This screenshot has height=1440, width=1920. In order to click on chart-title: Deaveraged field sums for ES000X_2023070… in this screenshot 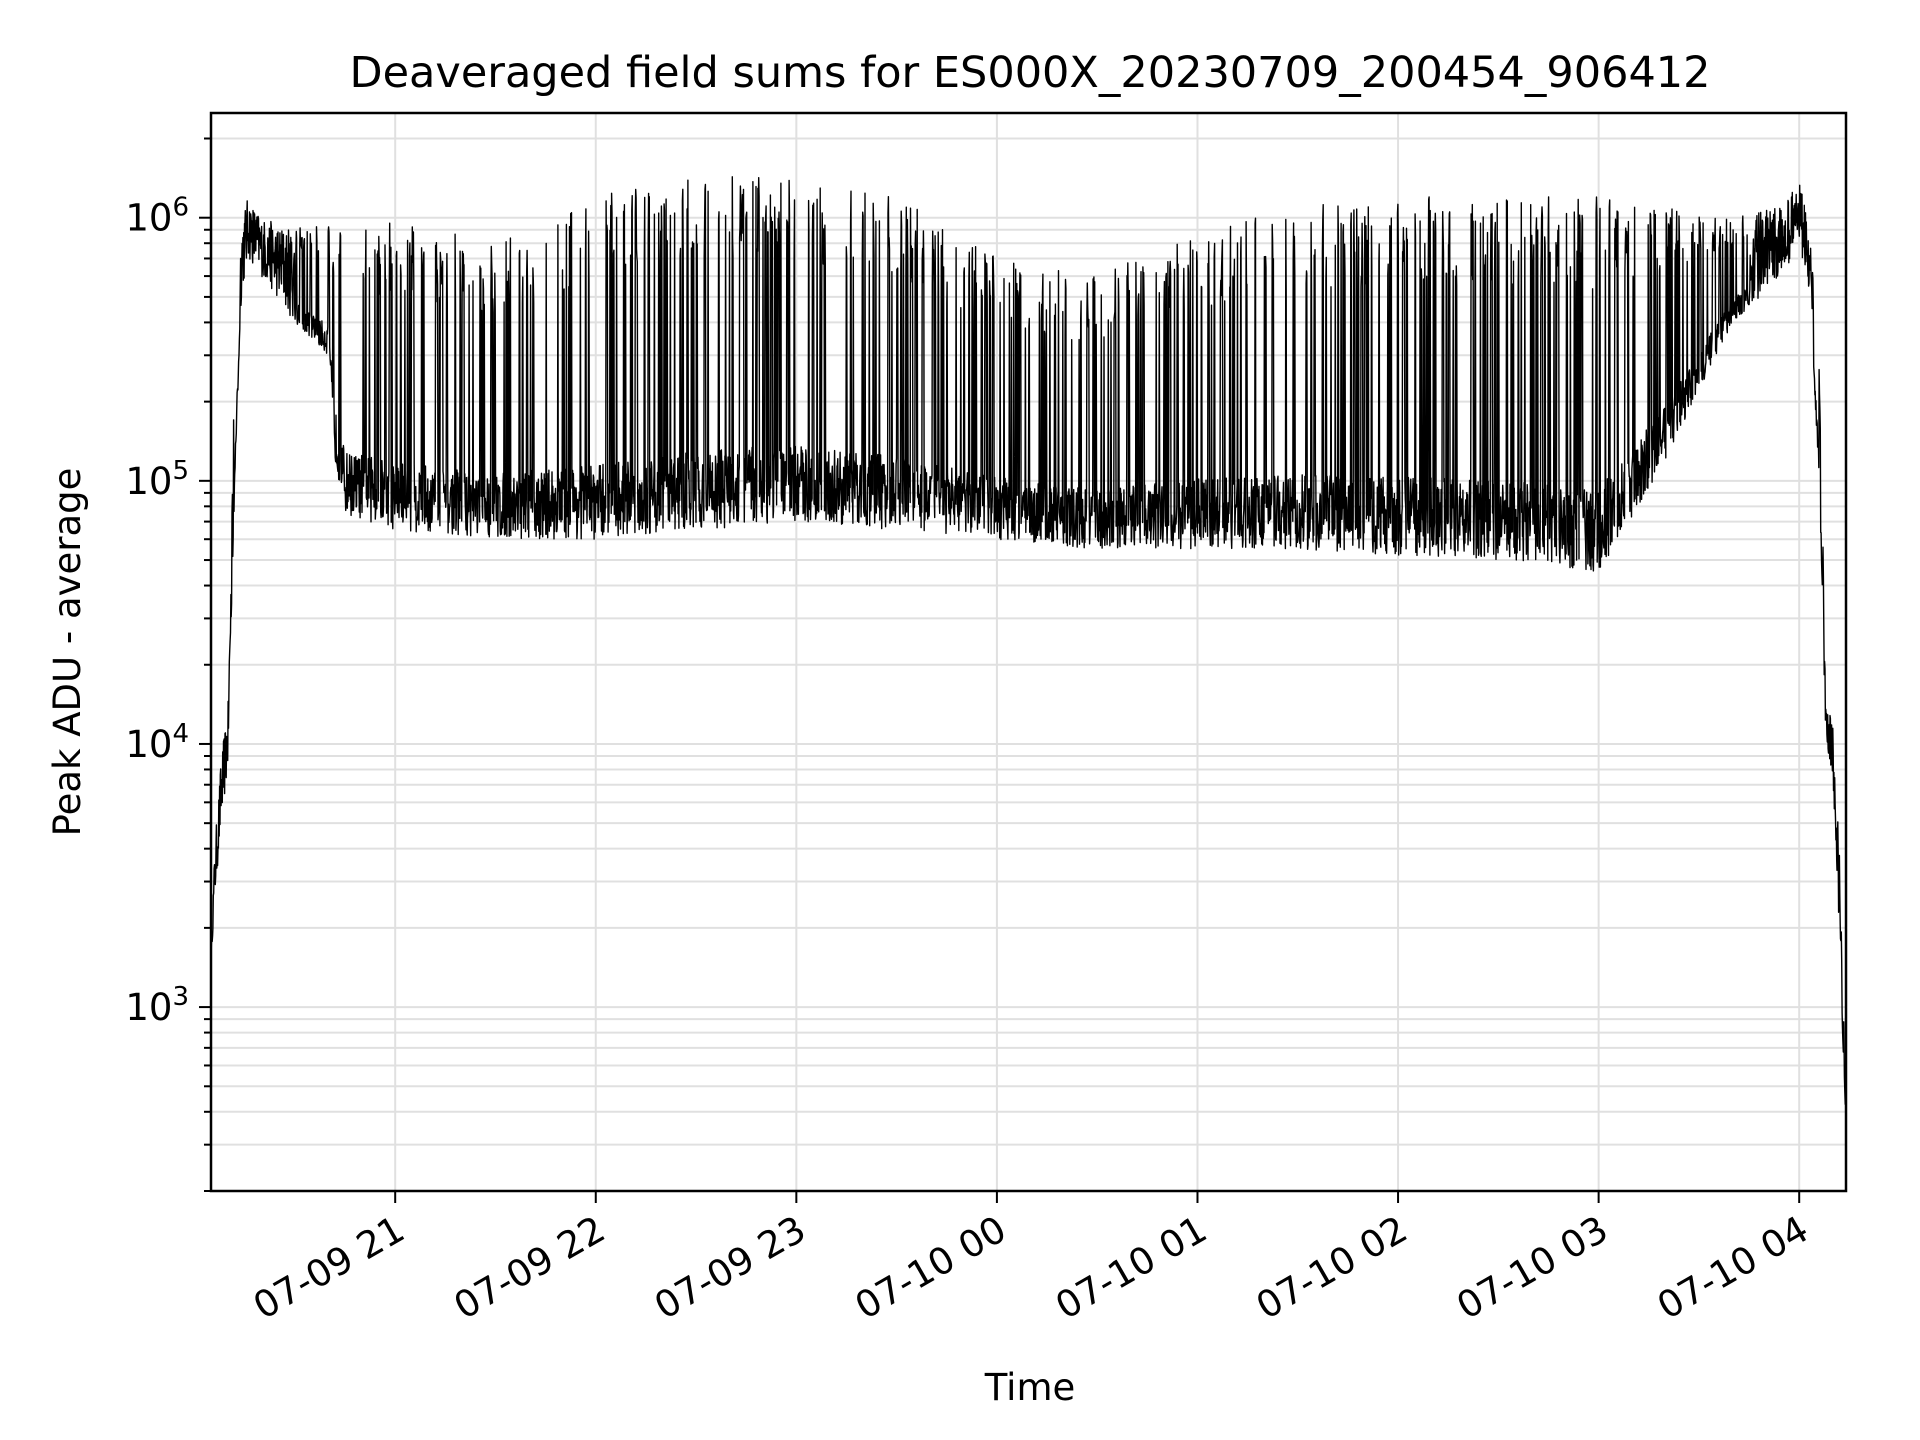, I will do `click(1029, 73)`.